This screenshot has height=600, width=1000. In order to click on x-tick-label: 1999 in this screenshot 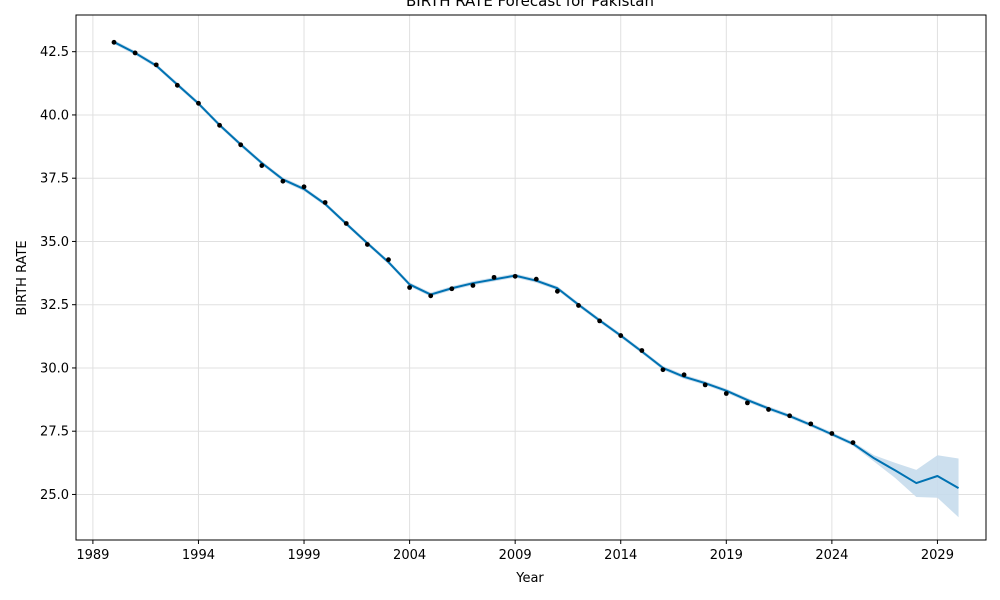, I will do `click(303, 555)`.